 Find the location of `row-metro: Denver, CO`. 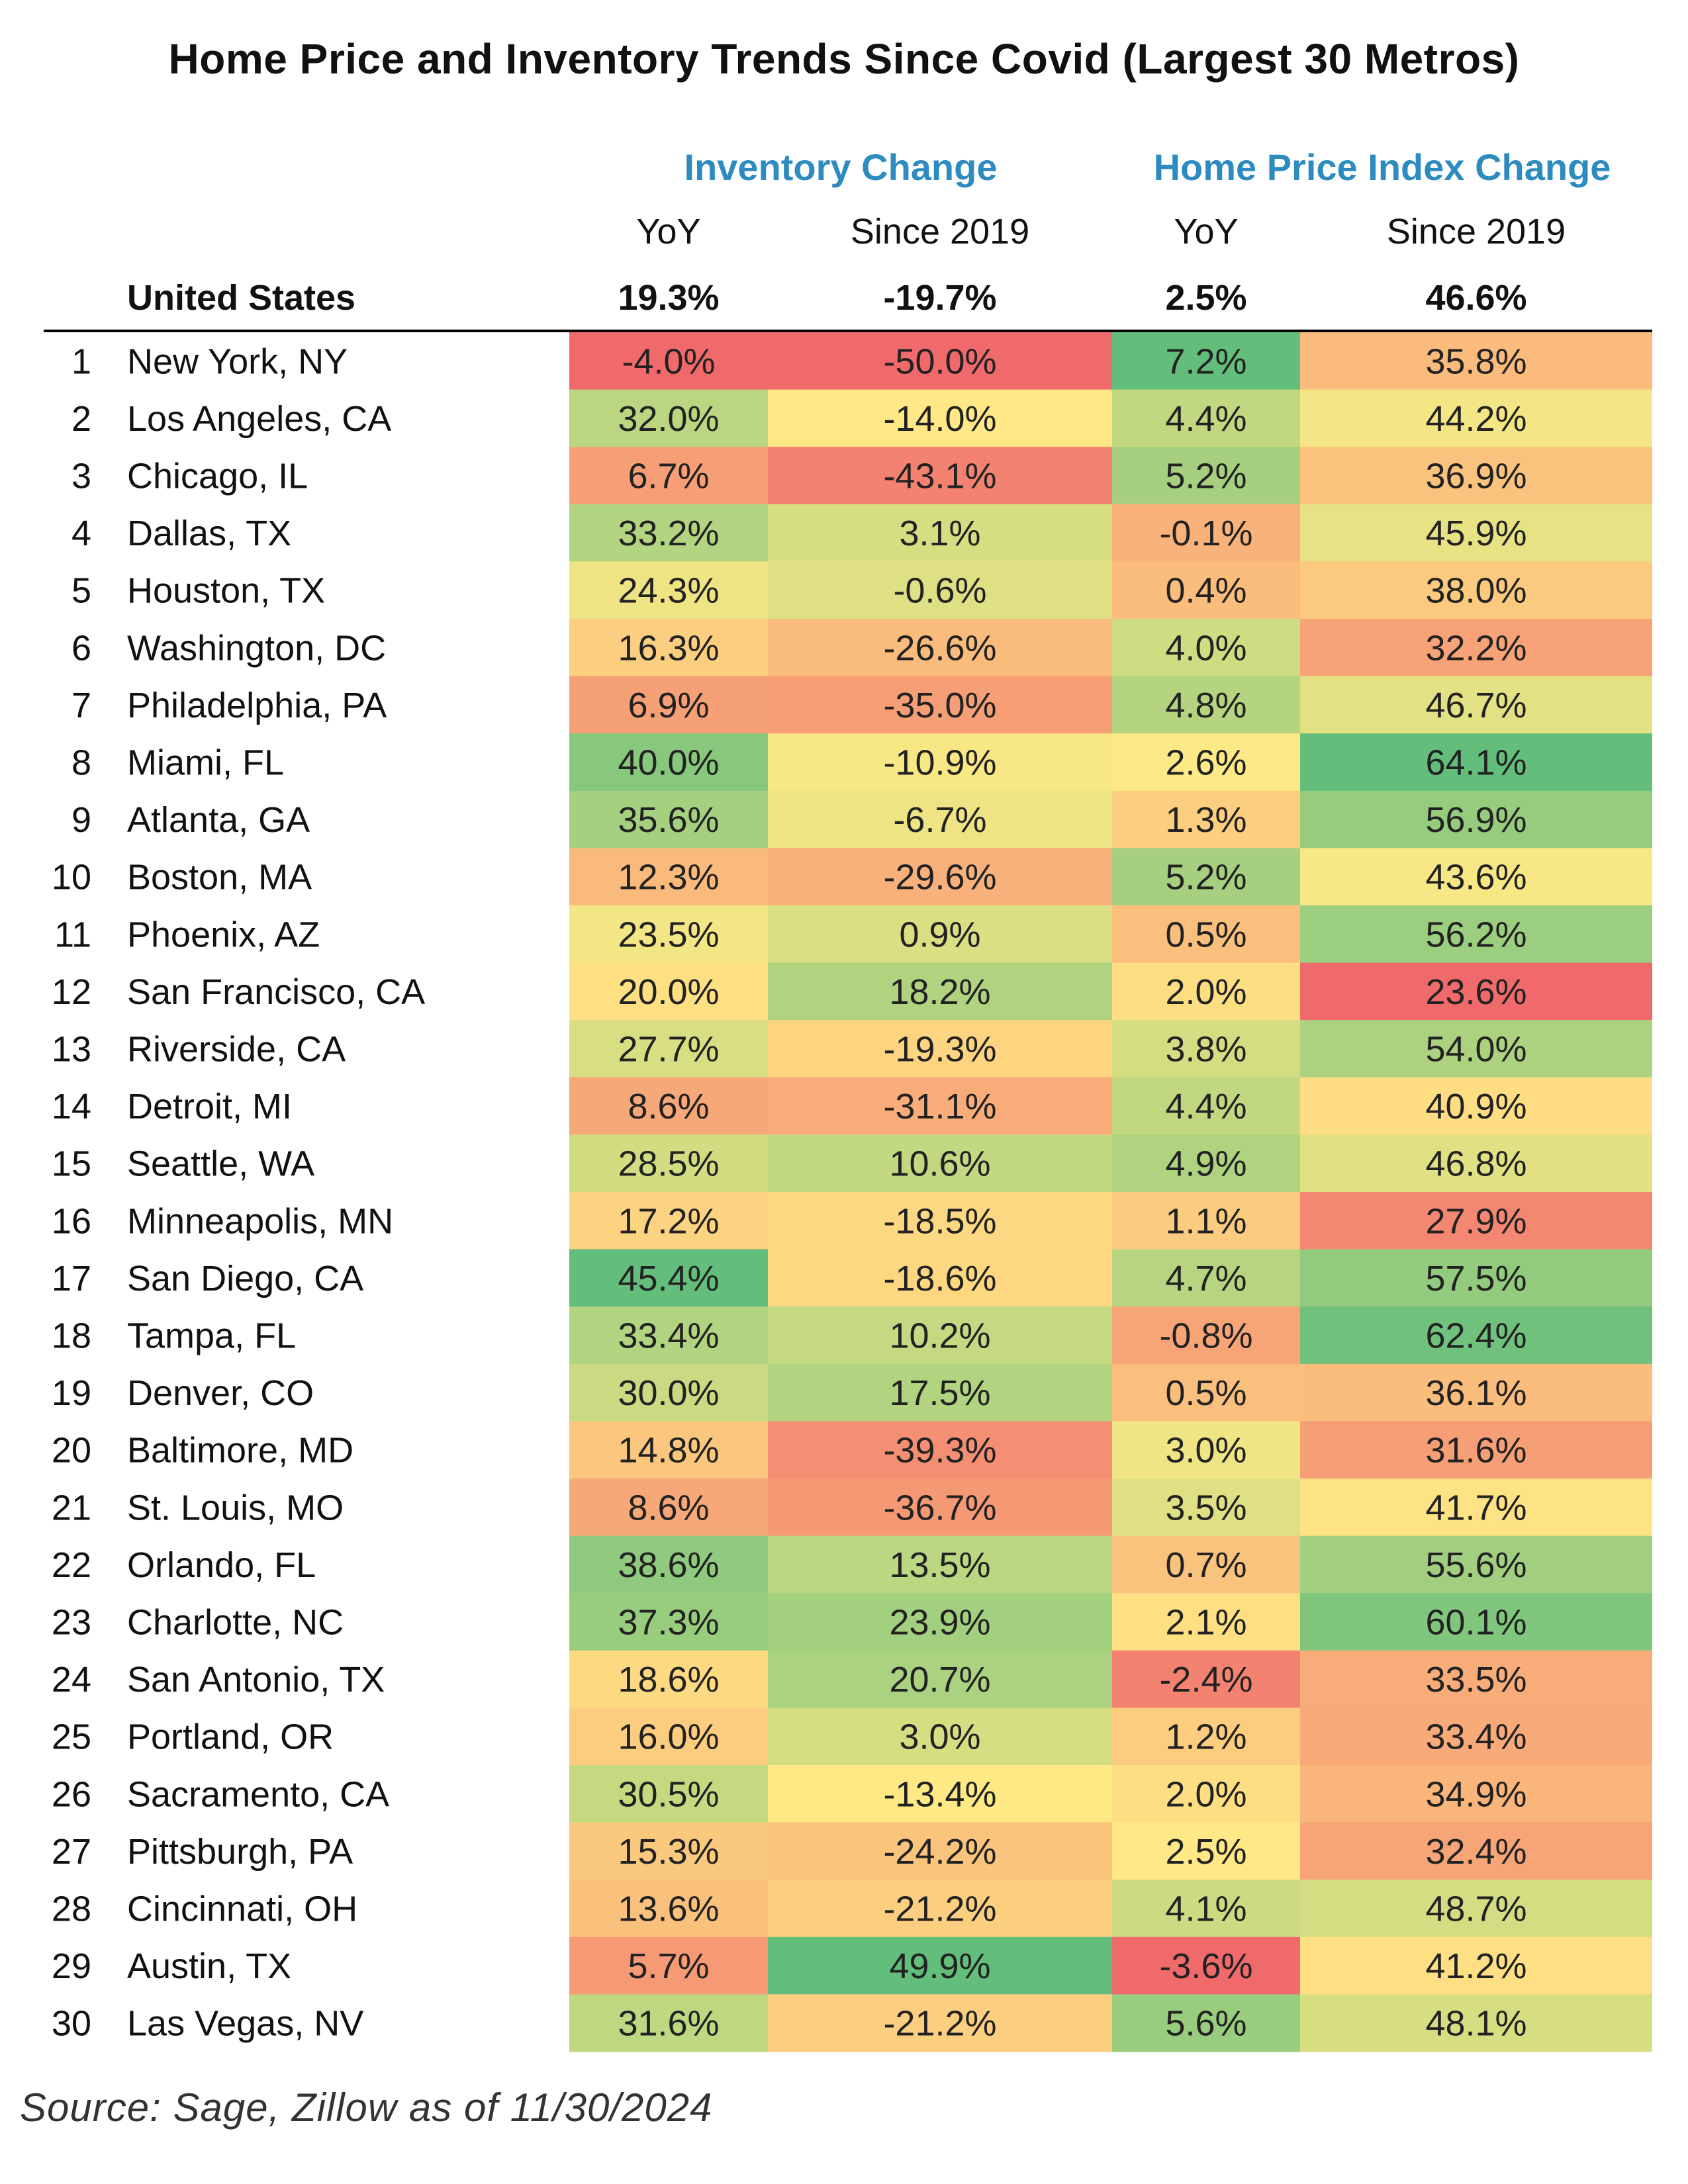

row-metro: Denver, CO is located at coordinates (220, 1393).